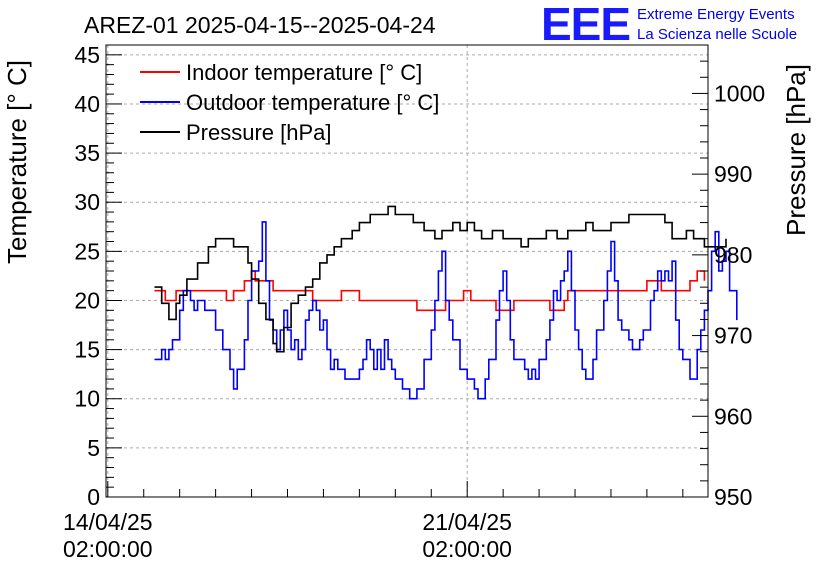 This screenshot has width=836, height=572. Describe the element at coordinates (17, 162) in the screenshot. I see `y-axis-label: Temperature [° C]` at that location.